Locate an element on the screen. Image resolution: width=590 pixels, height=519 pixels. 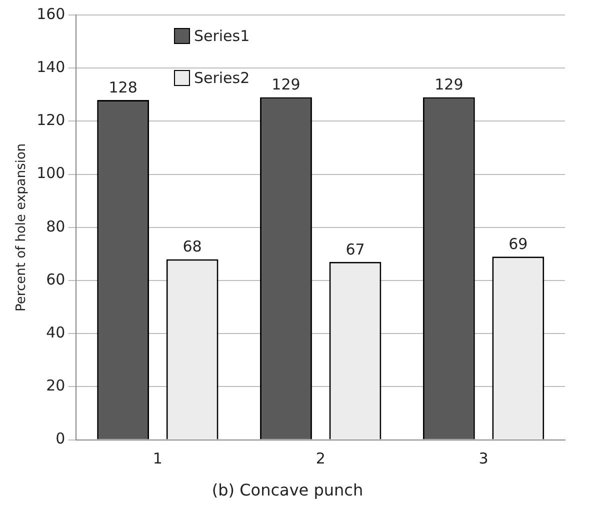
y-tick-label: 100 is located at coordinates (51, 173).